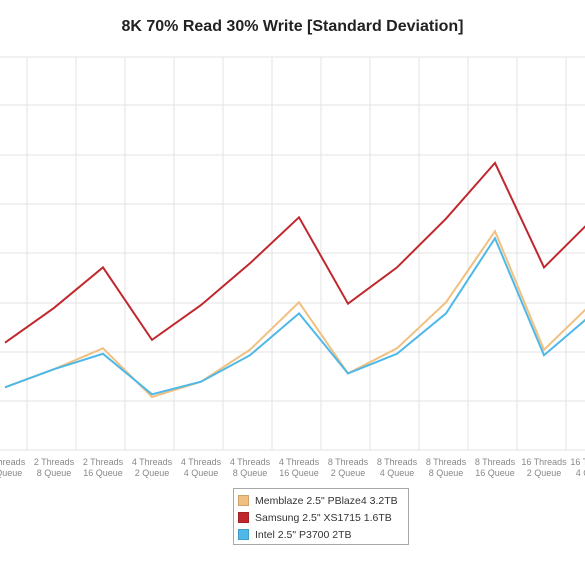  Describe the element at coordinates (326, 500) in the screenshot. I see `legend-label-memblaze: Memblaze 2.5" PBlaze4 3.2TB` at that location.